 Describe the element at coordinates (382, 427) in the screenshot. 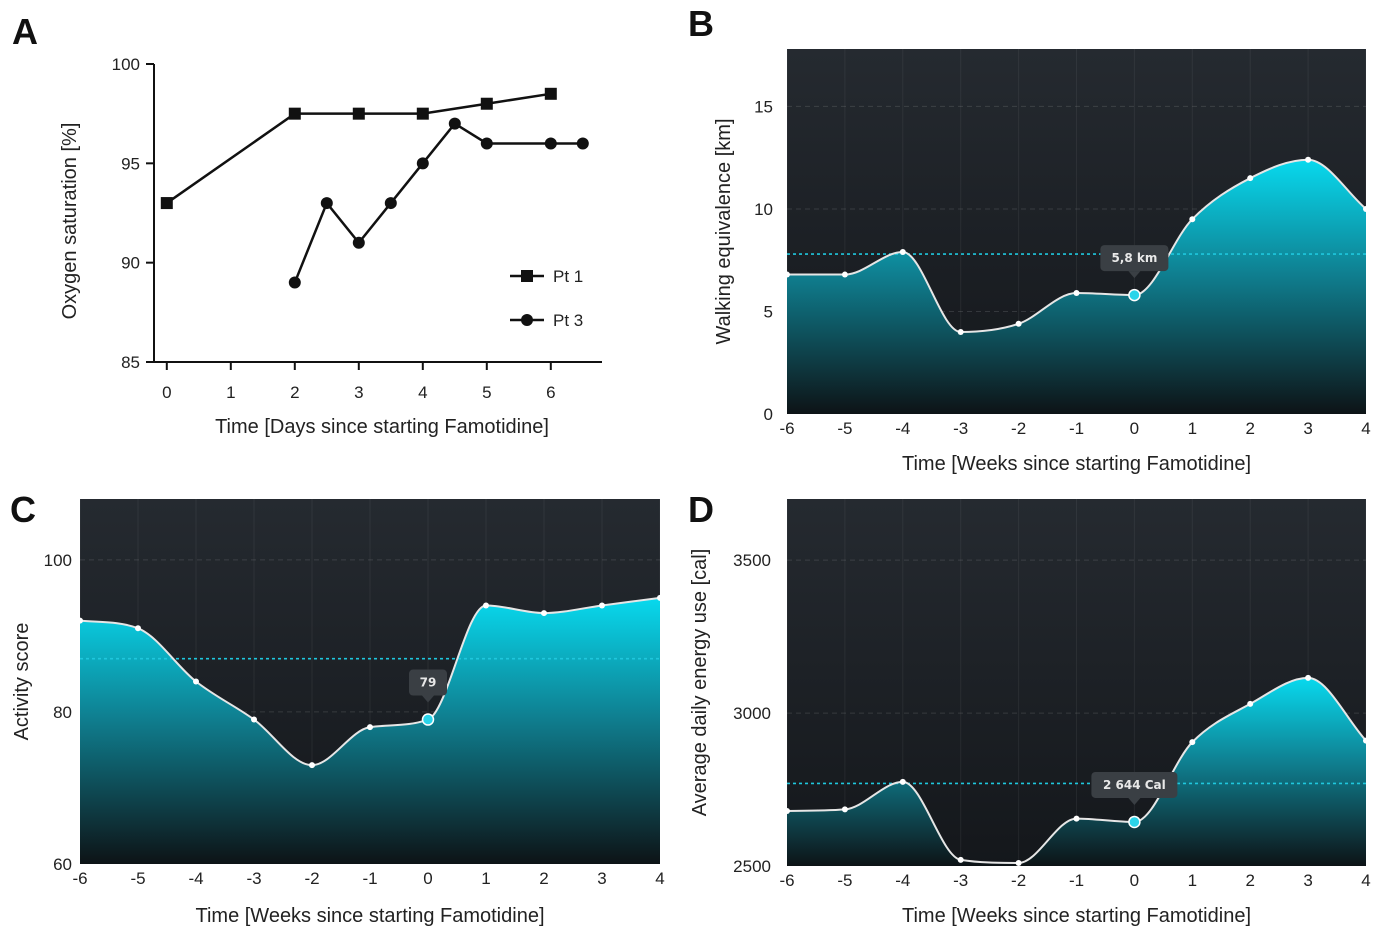

I see `x-axis-title: Time [Days since starting Famotidine]` at that location.